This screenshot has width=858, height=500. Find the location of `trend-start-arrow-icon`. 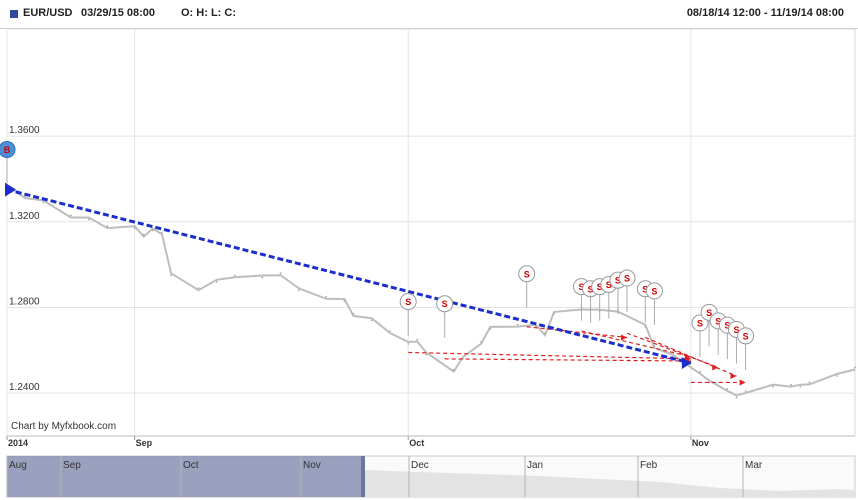

trend-start-arrow-icon is located at coordinates (10, 189).